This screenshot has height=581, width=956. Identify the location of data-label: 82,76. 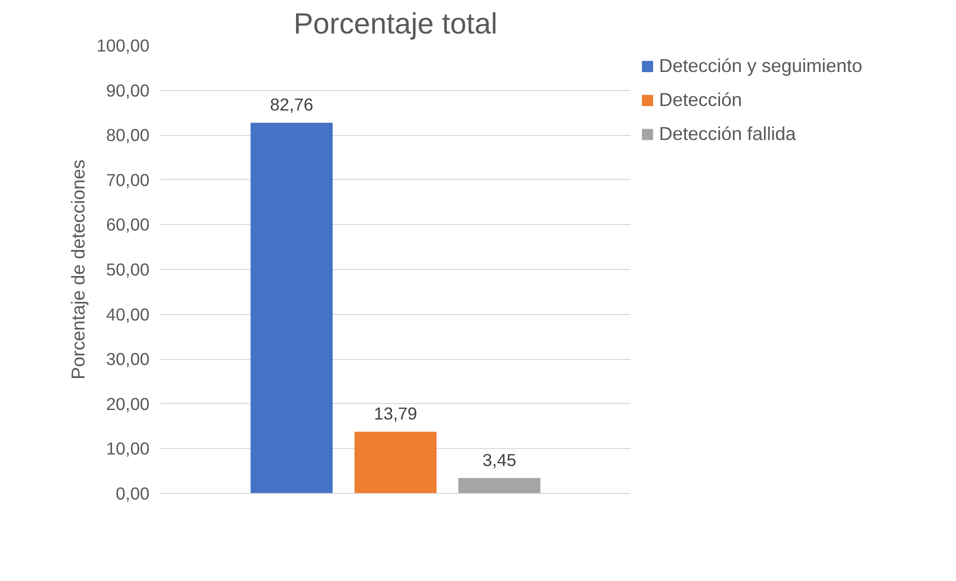
(292, 104).